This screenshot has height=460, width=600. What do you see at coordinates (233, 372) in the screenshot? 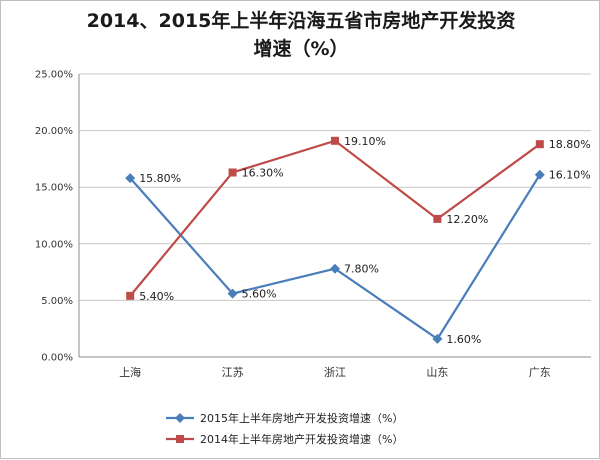
I see `x-tick-label: 江苏` at bounding box center [233, 372].